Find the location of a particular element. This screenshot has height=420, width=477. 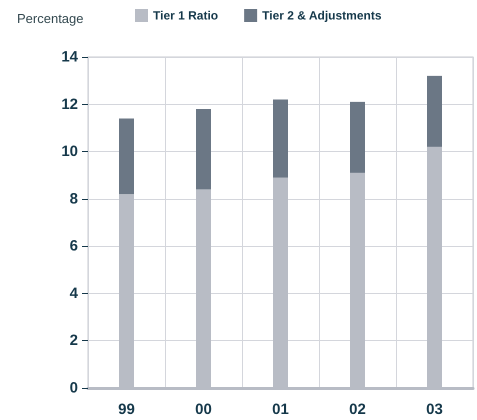

legend-label: Tier 1 Ratio is located at coordinates (185, 15).